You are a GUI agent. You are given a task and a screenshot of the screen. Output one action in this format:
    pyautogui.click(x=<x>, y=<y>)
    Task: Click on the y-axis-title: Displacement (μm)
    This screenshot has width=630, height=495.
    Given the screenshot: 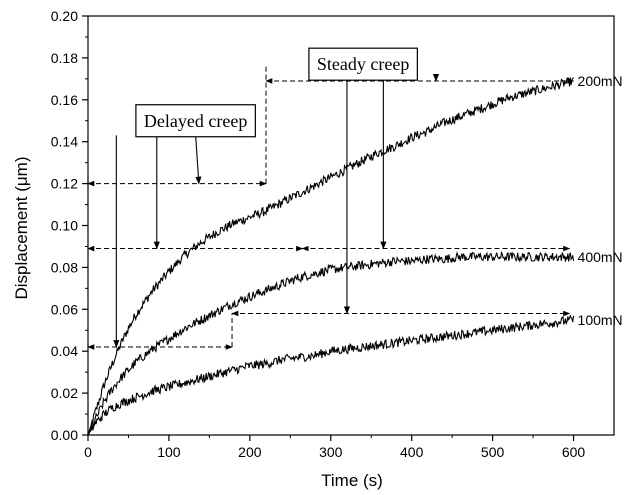 What is the action you would take?
    pyautogui.click(x=21, y=228)
    